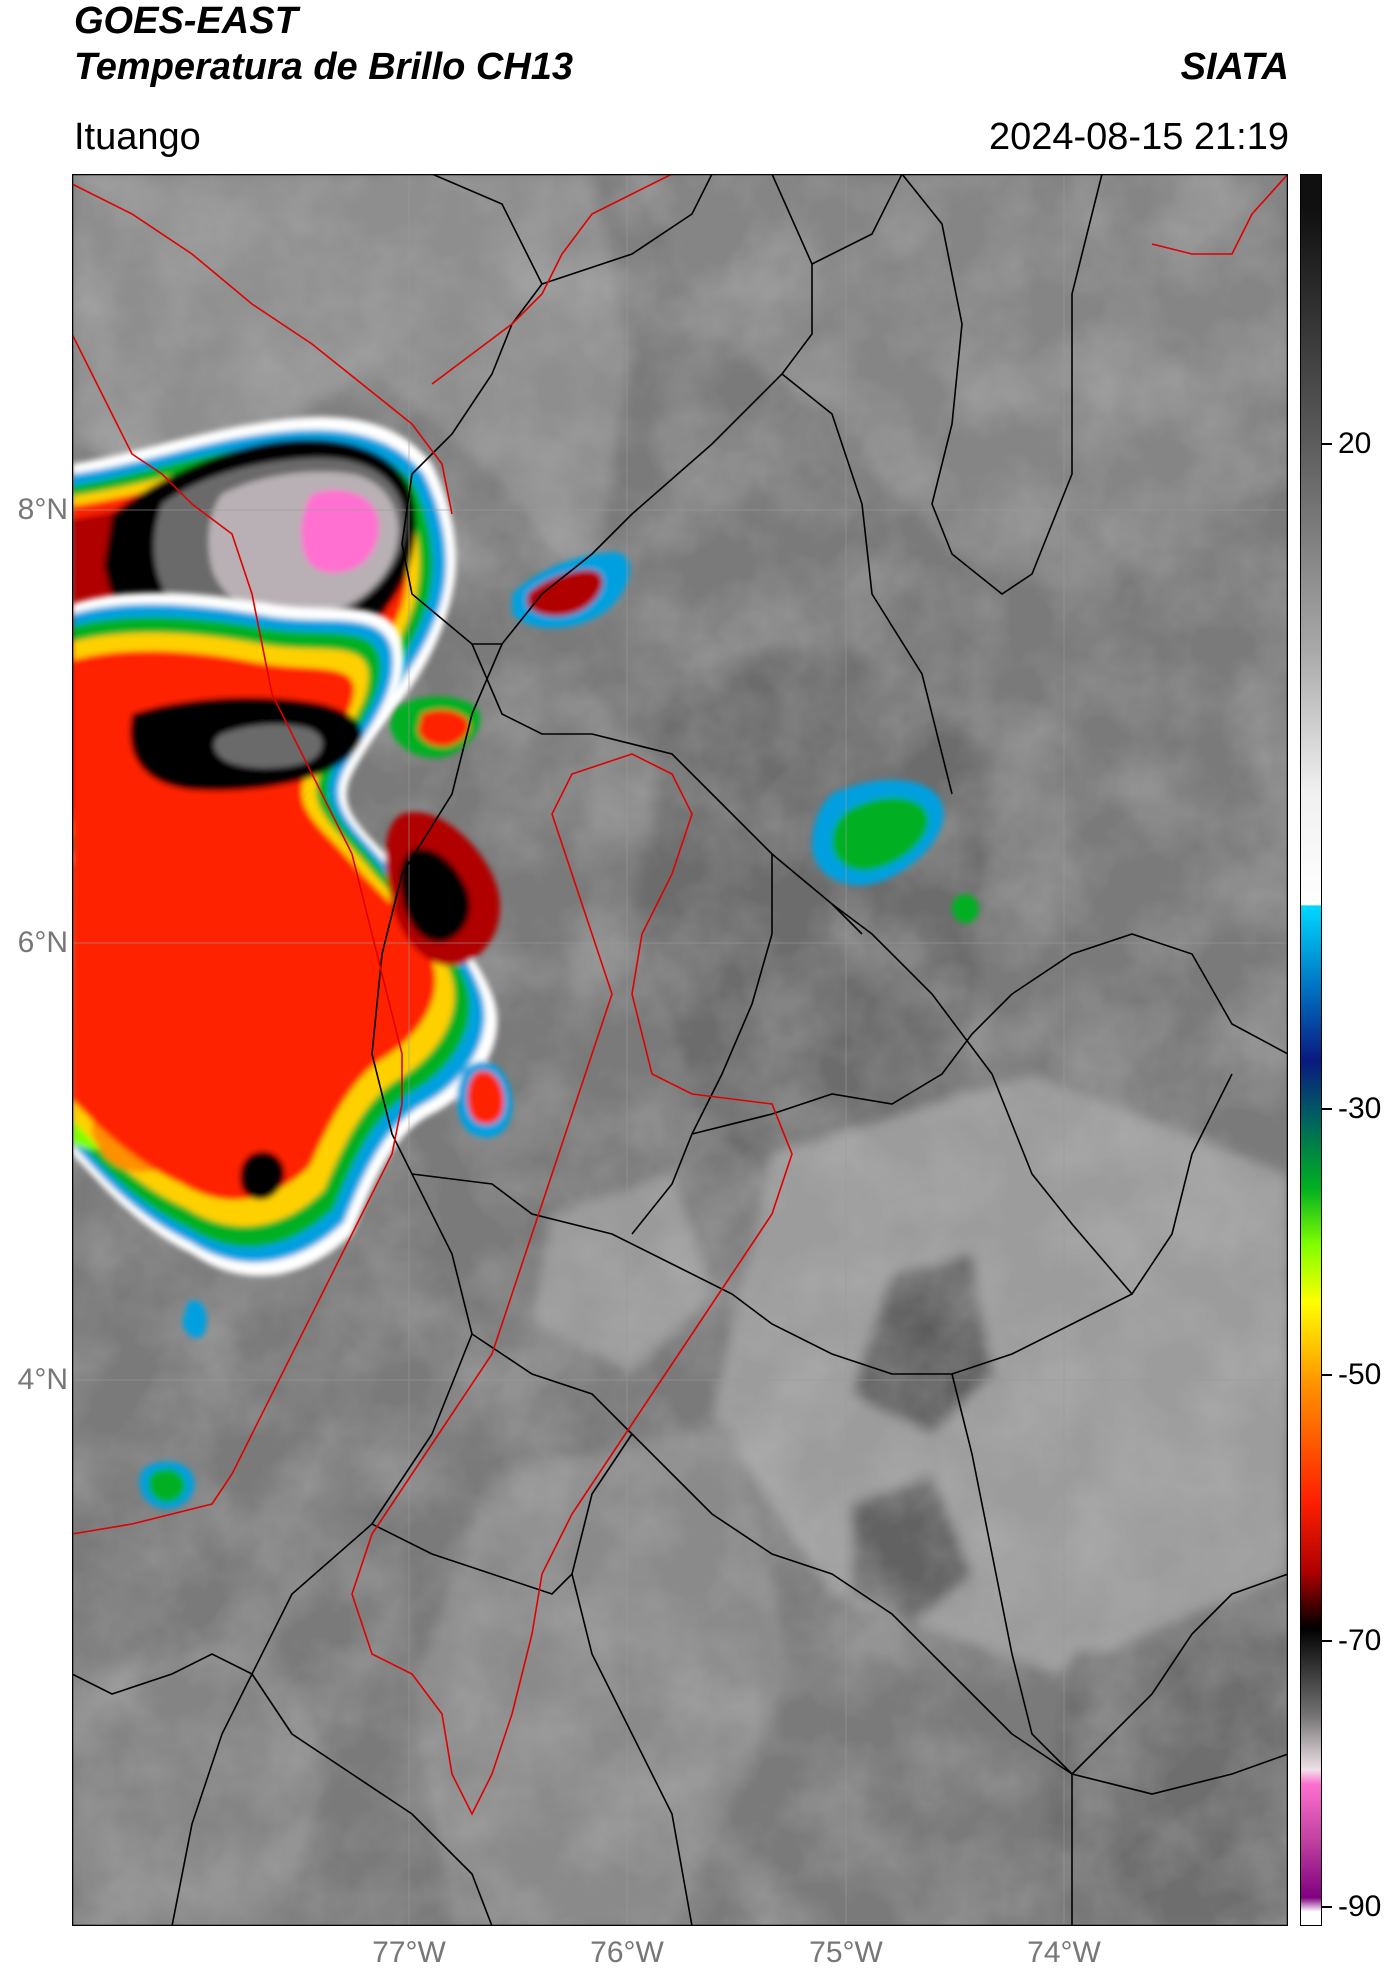  What do you see at coordinates (1234, 67) in the screenshot?
I see `organization-label: SIATA` at bounding box center [1234, 67].